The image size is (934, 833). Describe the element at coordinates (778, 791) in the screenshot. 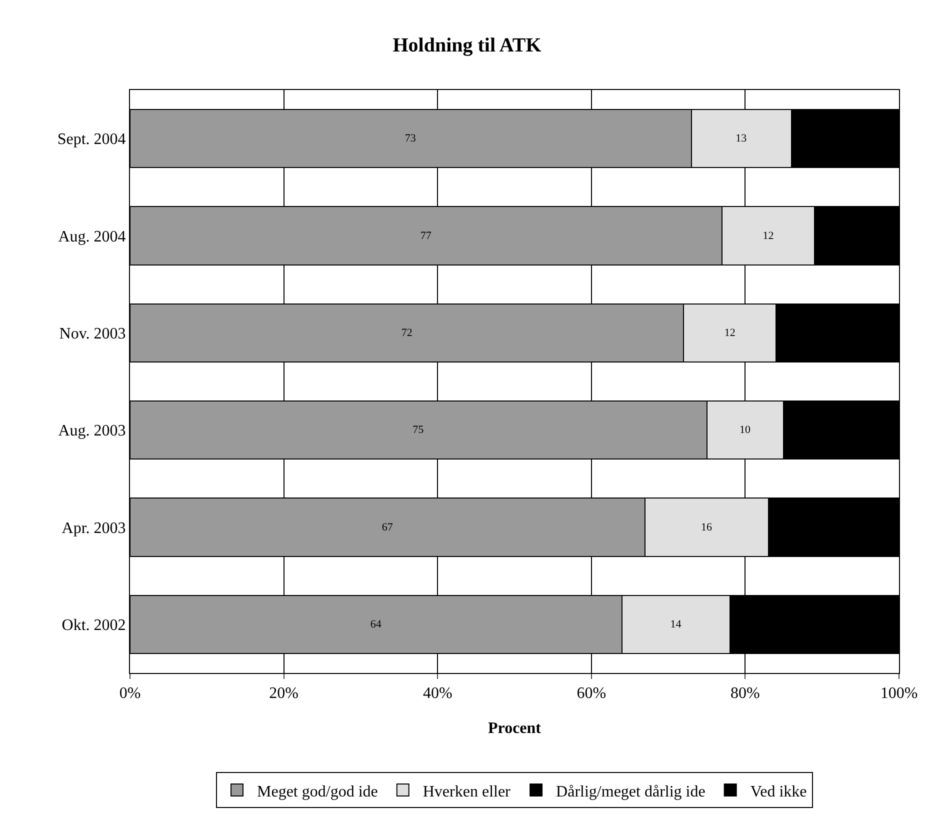

I see `legend-label: Ved ikke` at that location.